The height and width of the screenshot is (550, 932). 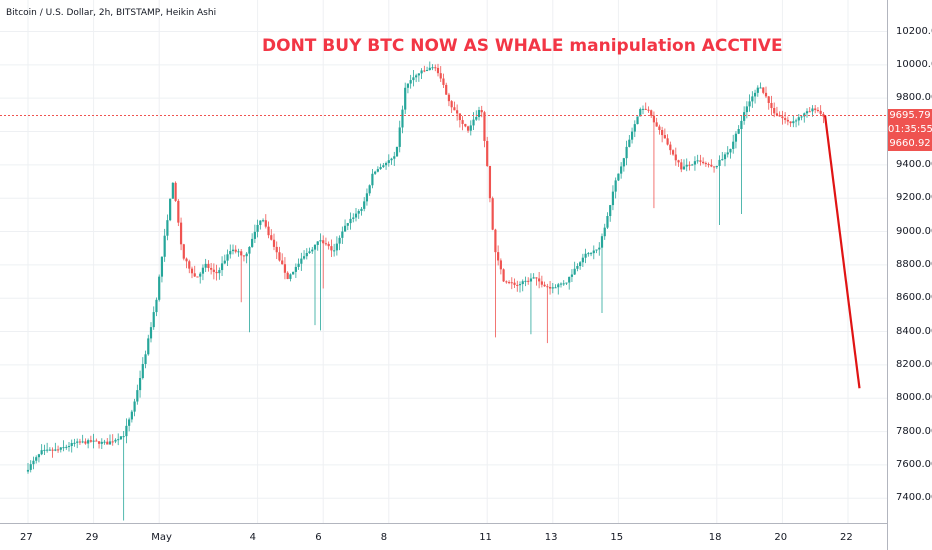 What do you see at coordinates (914, 231) in the screenshot?
I see `y-tick-label: 9000.00` at bounding box center [914, 231].